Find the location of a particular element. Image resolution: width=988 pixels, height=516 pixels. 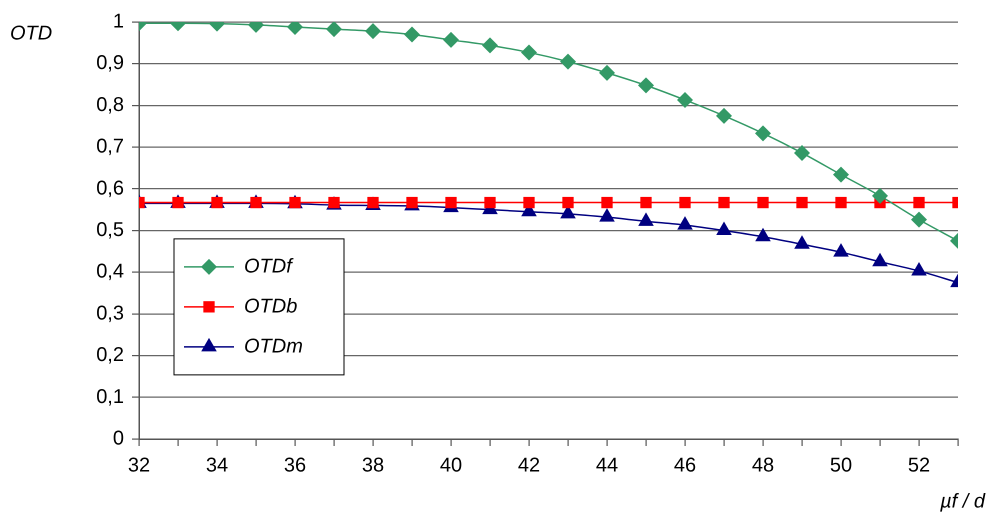

y-tick-label: 0,7 is located at coordinates (110, 147).